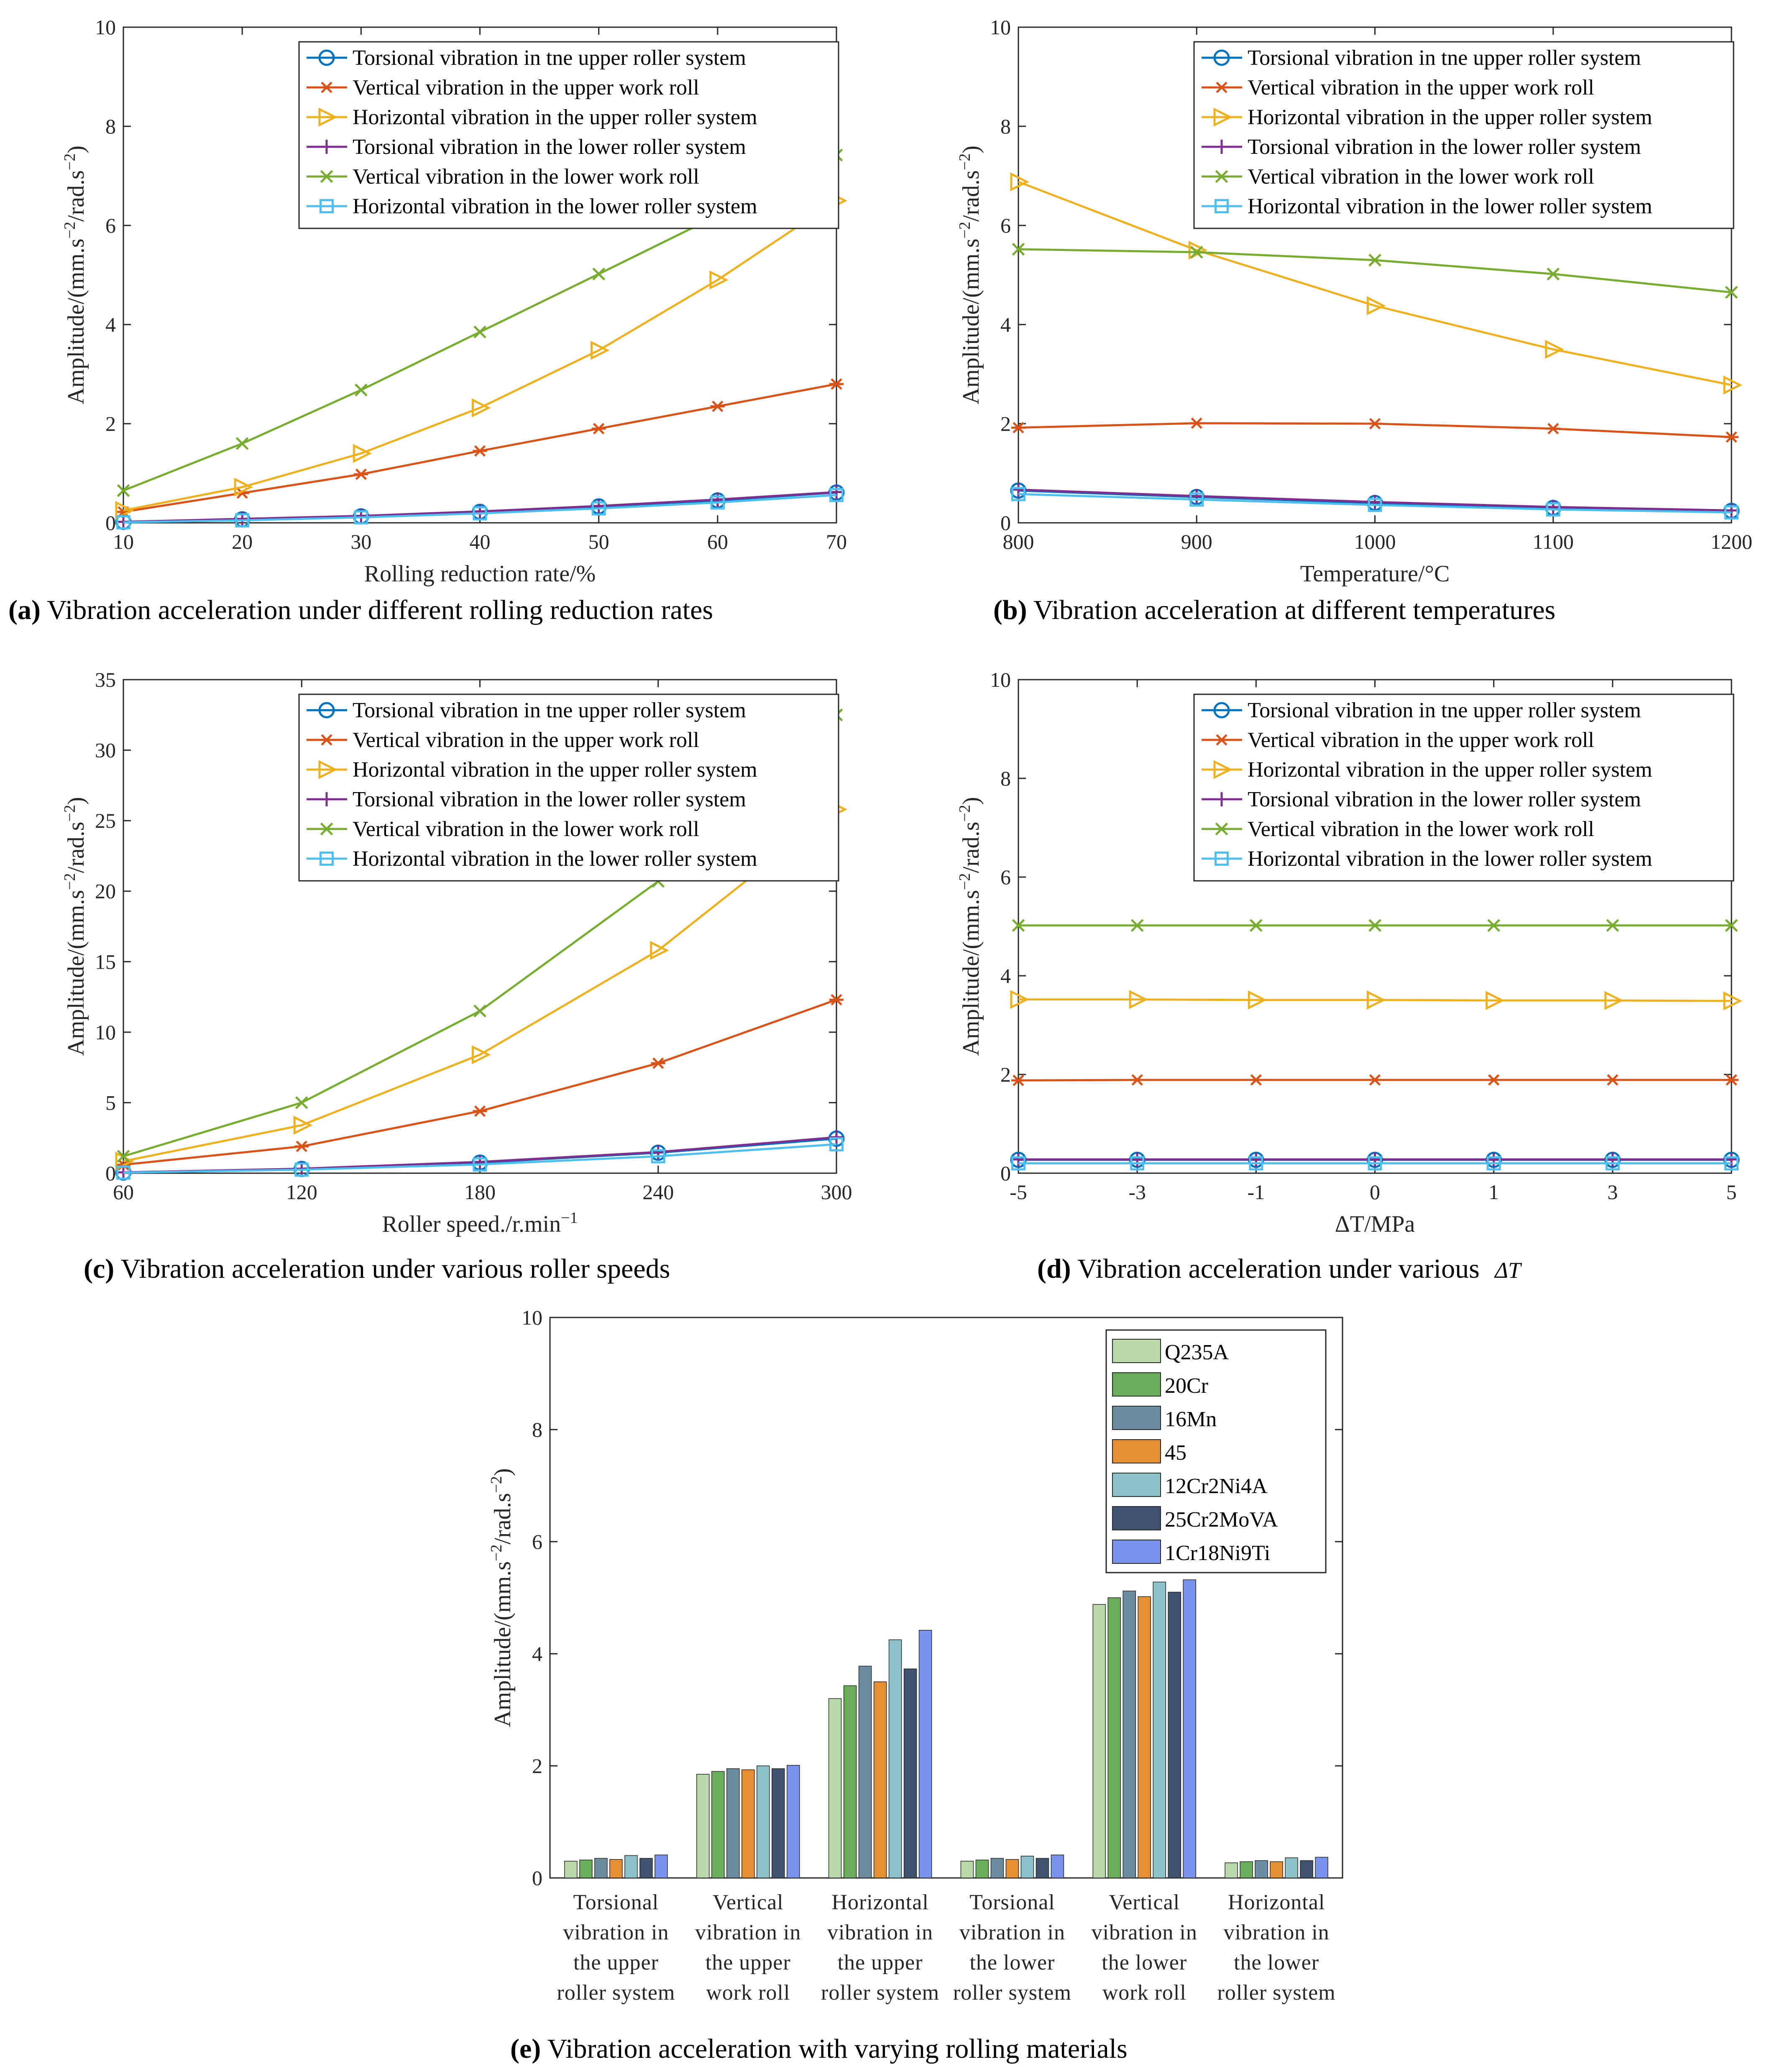 This screenshot has height=2072, width=1767. What do you see at coordinates (1186, 1386) in the screenshot?
I see `legend-entry: 20Cr` at bounding box center [1186, 1386].